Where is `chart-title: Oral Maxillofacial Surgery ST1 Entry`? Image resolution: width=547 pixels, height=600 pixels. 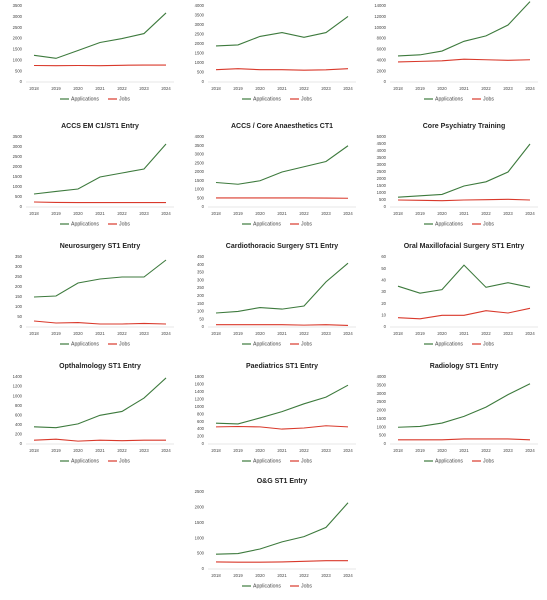 chart-title: Oral Maxillofacial Surgery ST1 Entry is located at coordinates (464, 246).